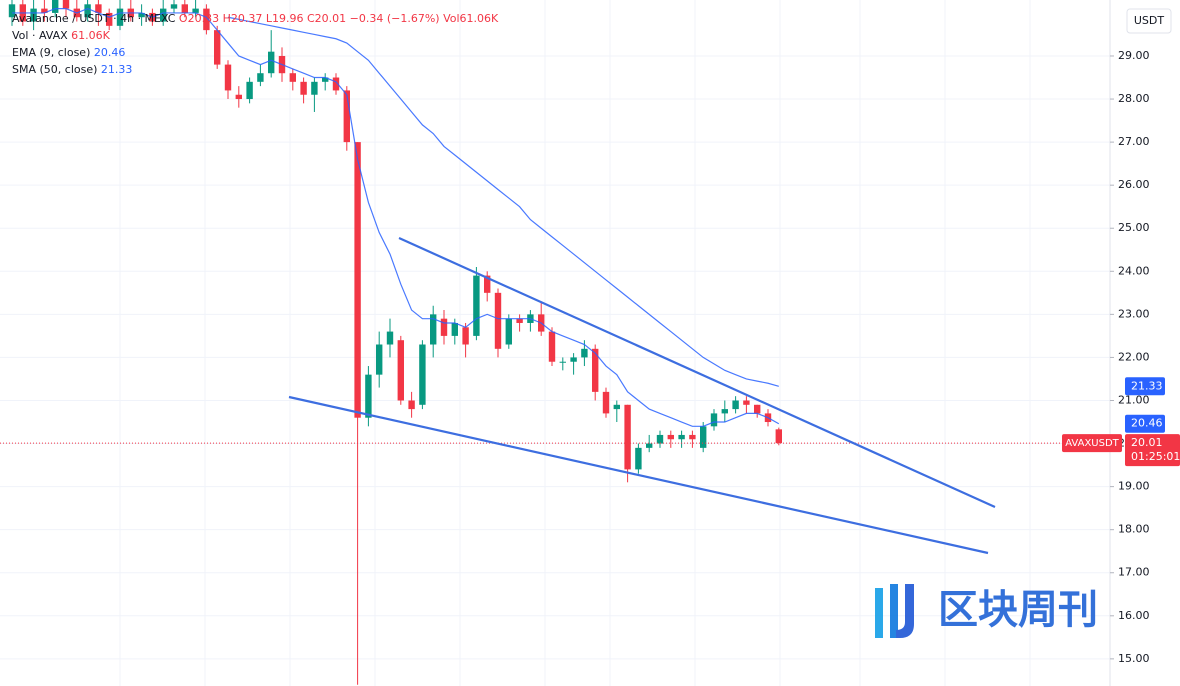 Image resolution: width=1180 pixels, height=686 pixels. I want to click on y-tick-label: 27.00, so click(1134, 141).